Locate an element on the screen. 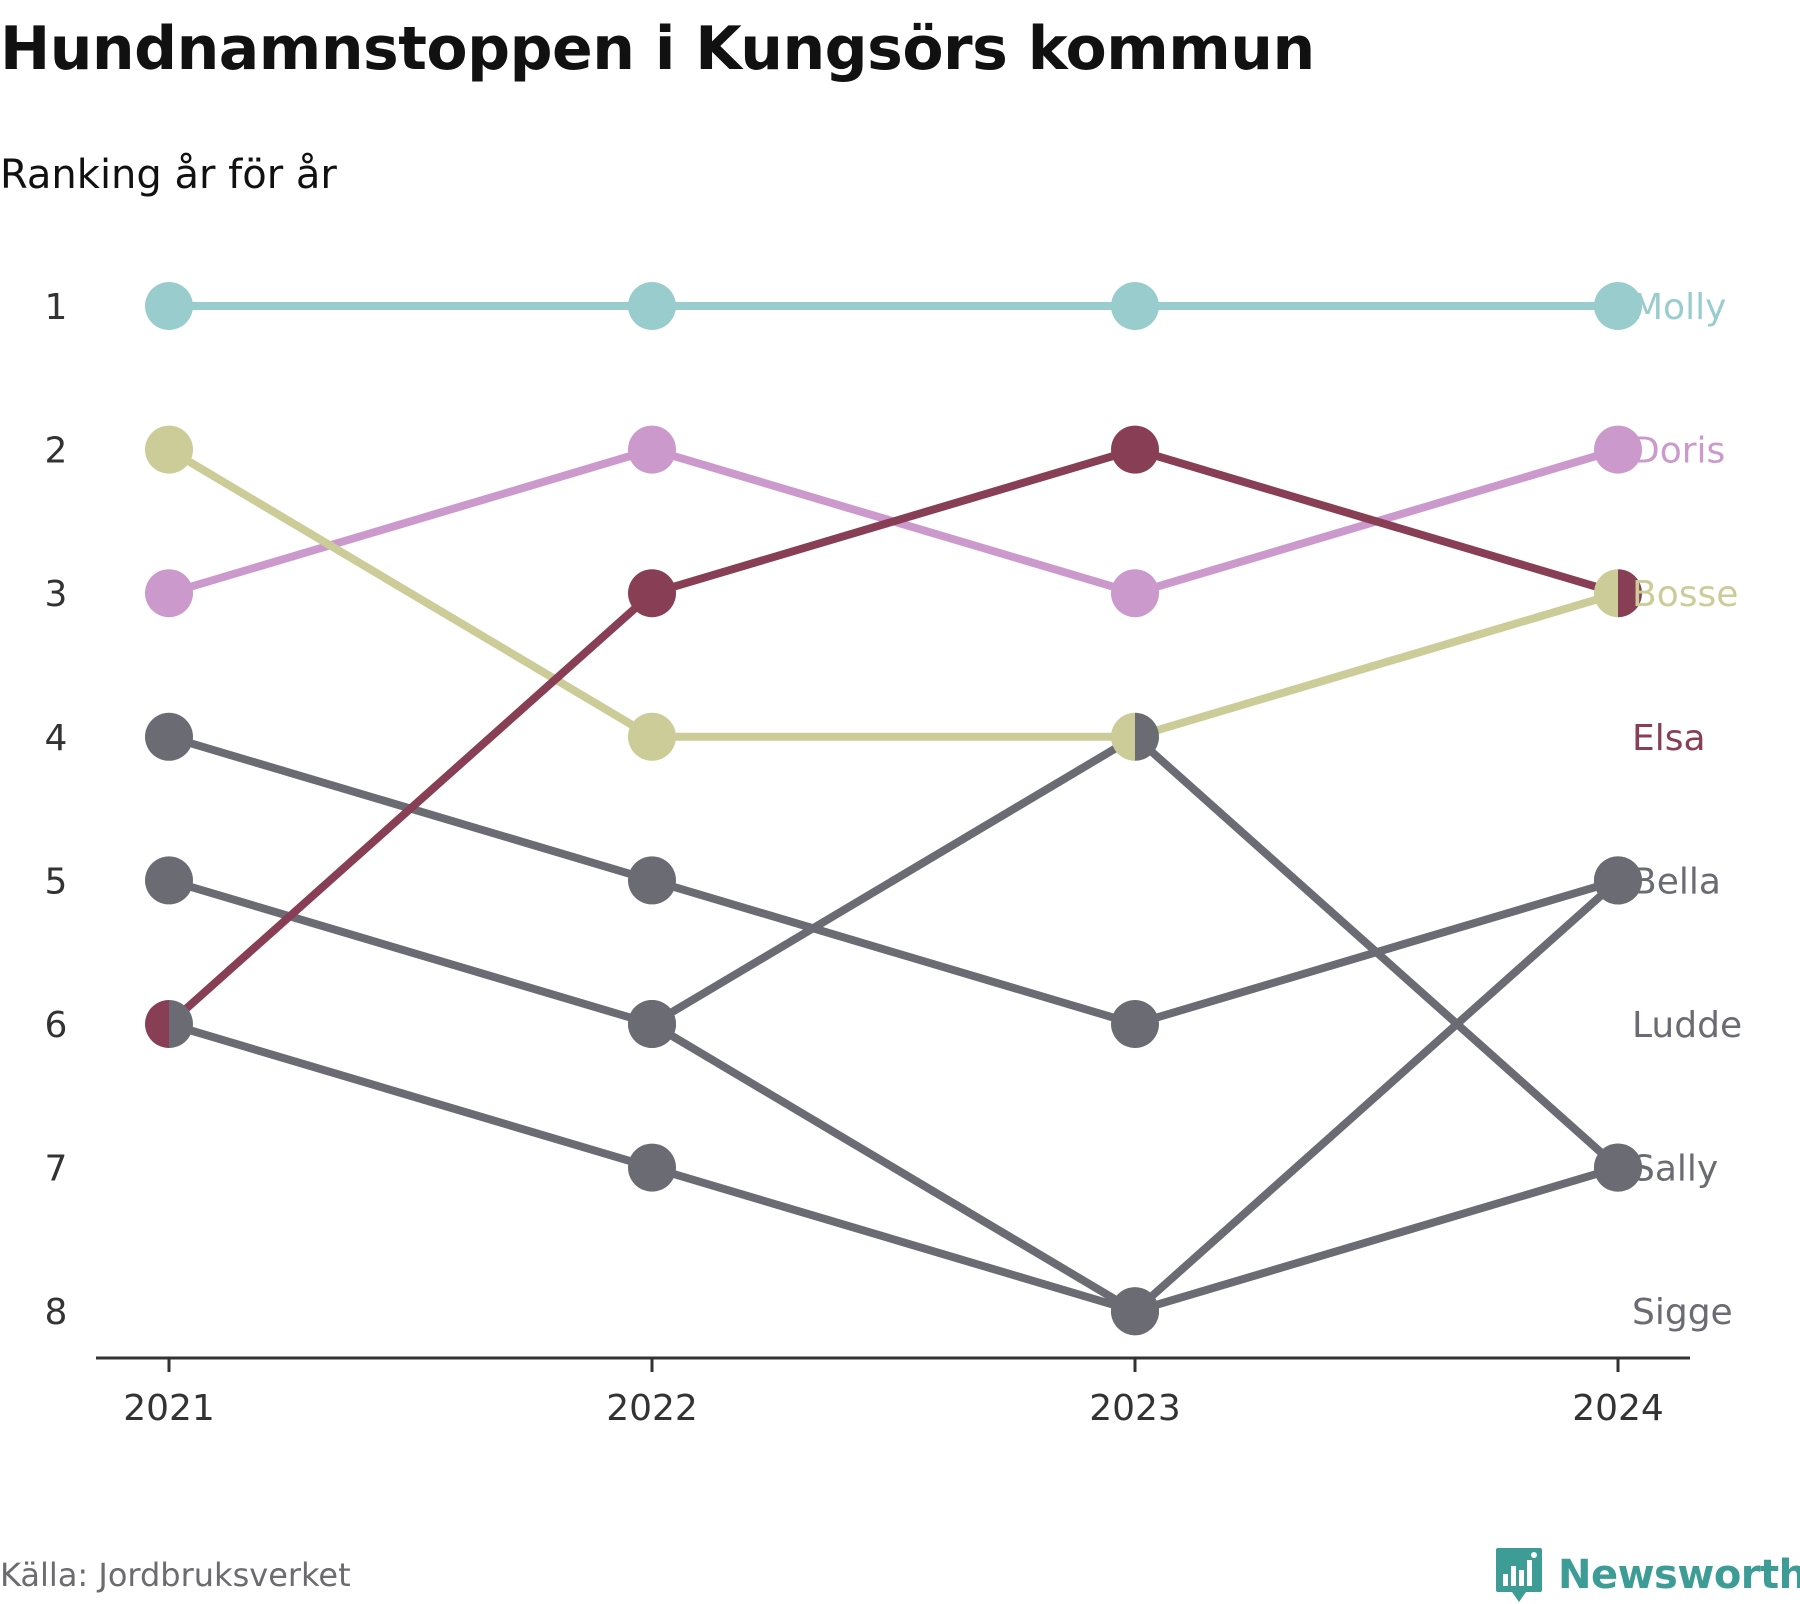 The width and height of the screenshot is (1800, 1604). brand-logo: Newsworthy is located at coordinates (1647, 1575).